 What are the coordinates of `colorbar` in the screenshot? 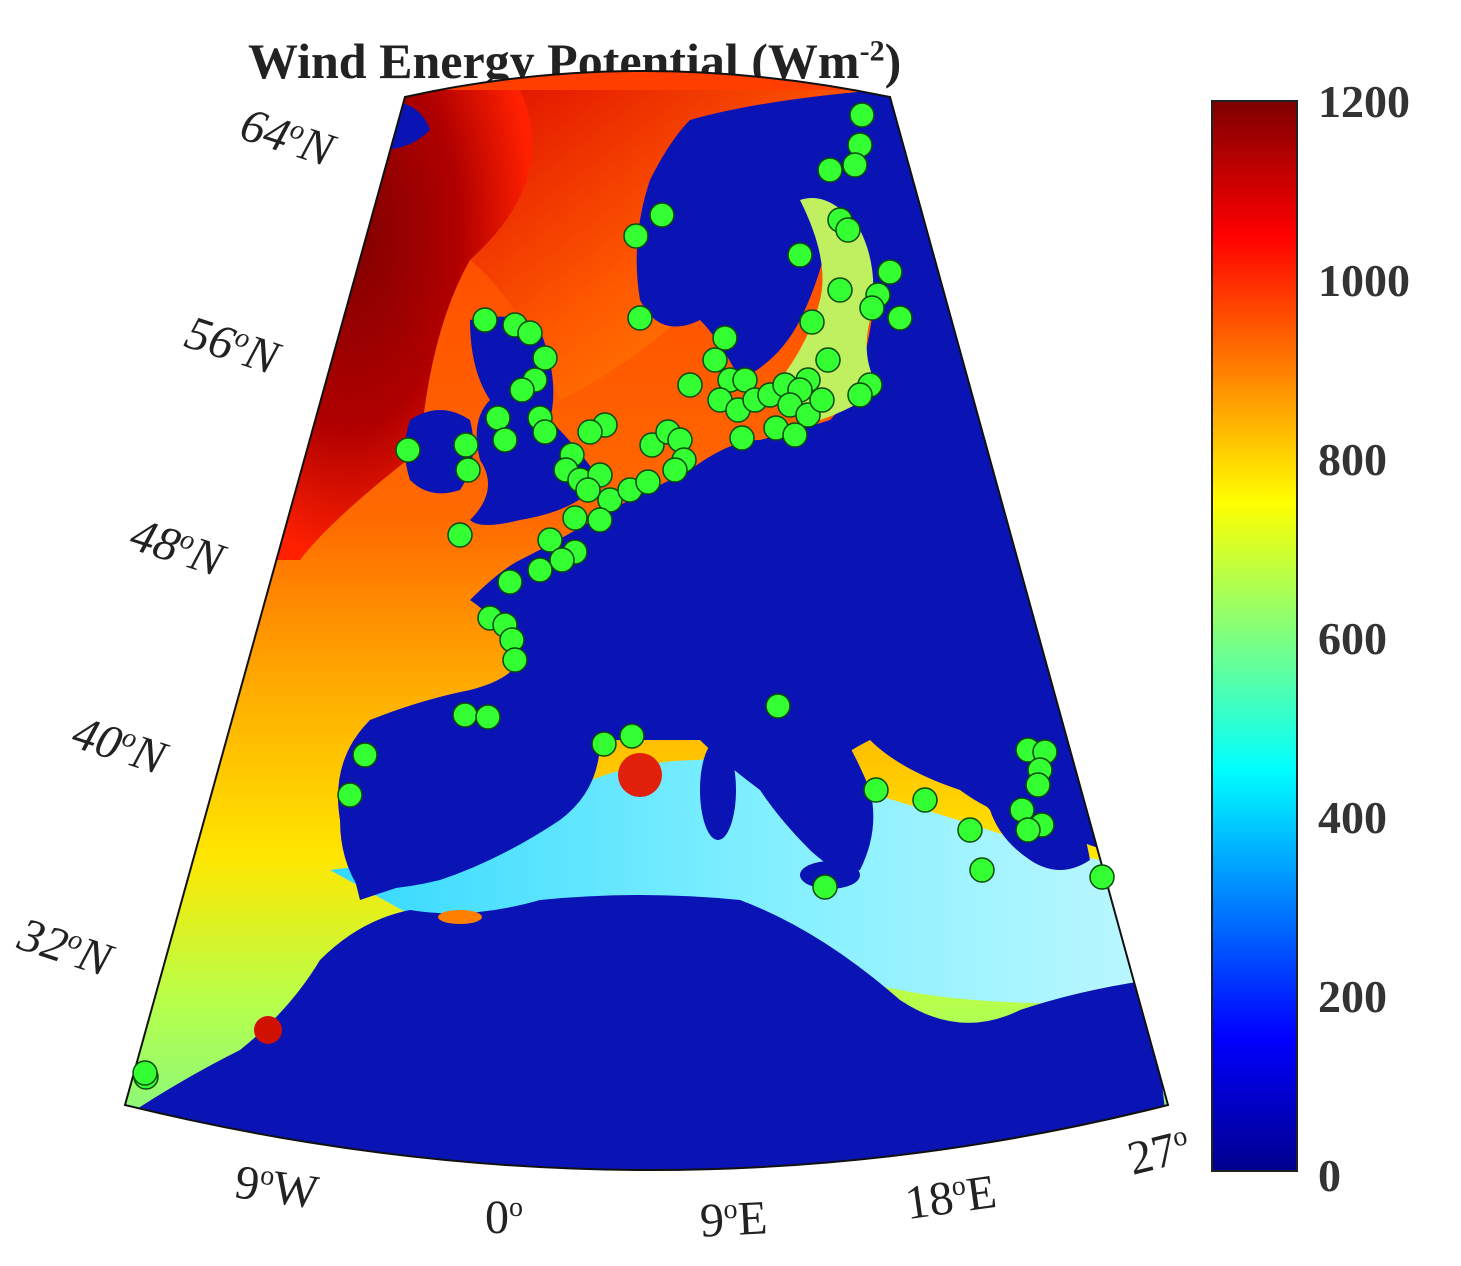 It's located at (1254, 636).